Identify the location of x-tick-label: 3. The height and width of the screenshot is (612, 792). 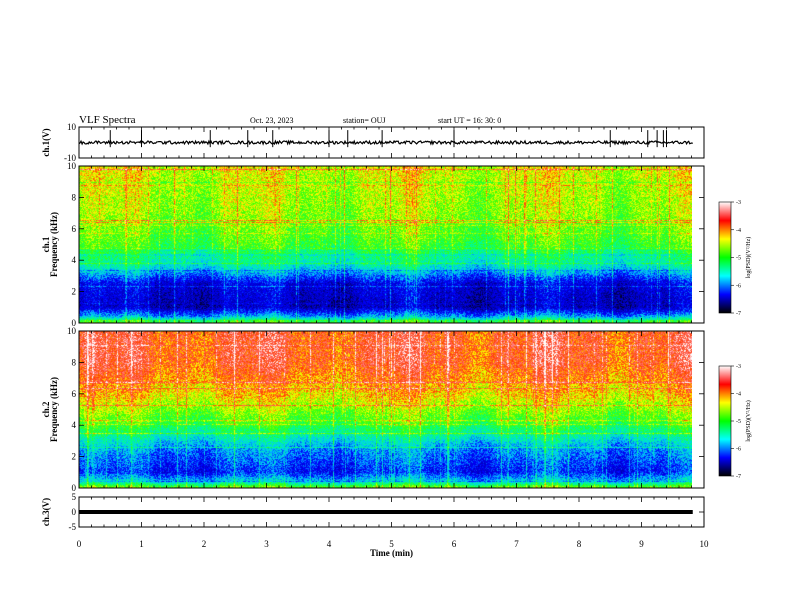
(266, 544).